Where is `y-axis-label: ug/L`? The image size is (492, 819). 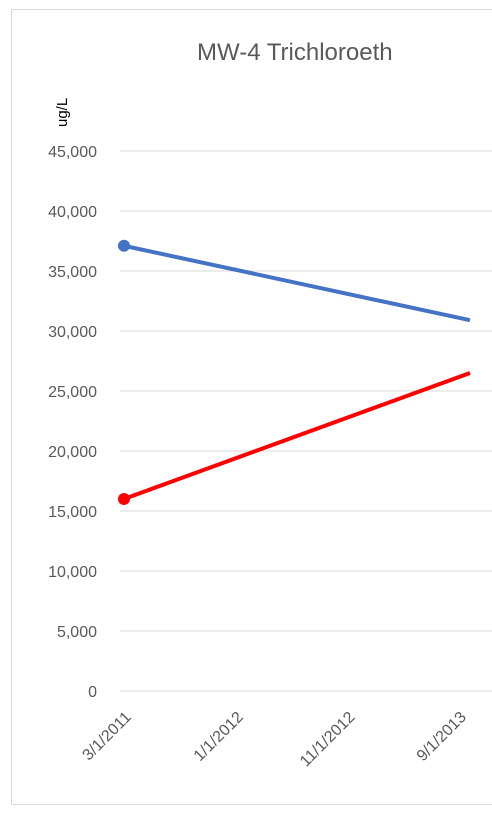 y-axis-label: ug/L is located at coordinates (62, 112).